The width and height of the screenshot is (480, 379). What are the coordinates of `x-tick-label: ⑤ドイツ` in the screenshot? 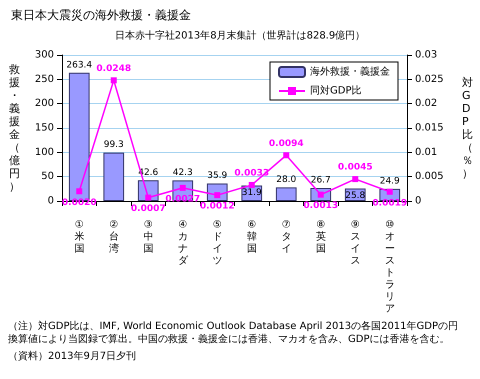 It's located at (217, 243).